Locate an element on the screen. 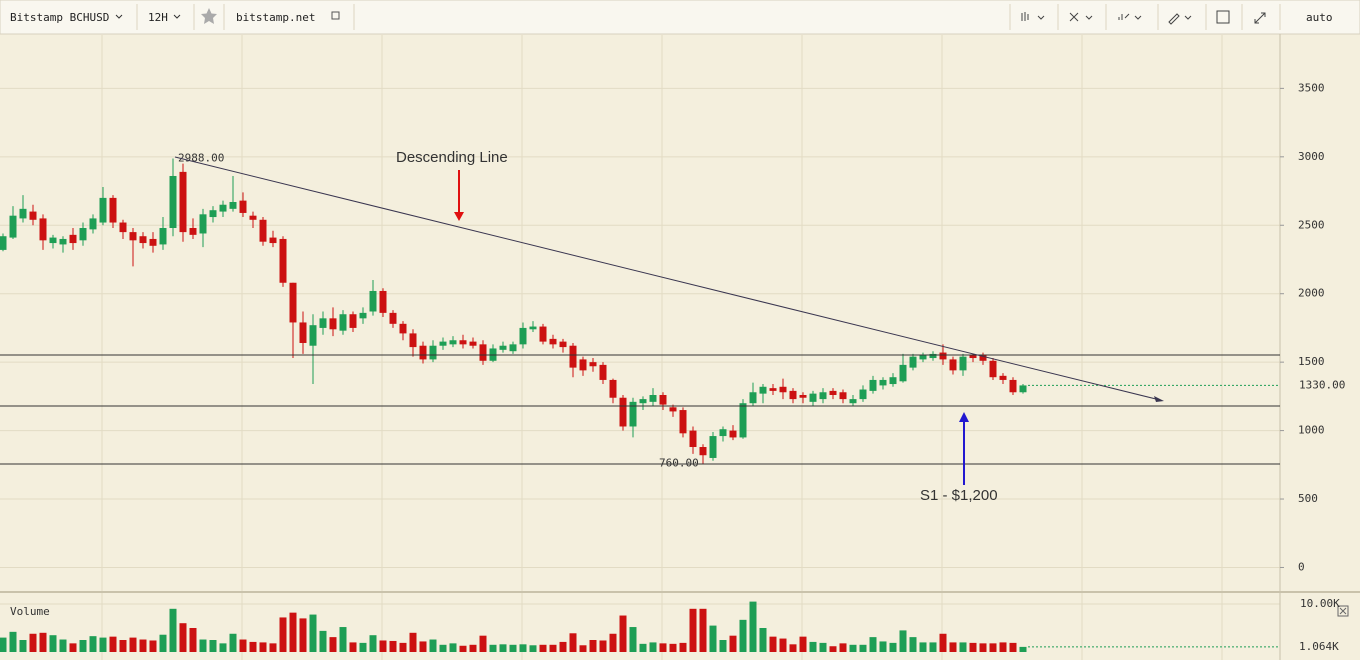 The width and height of the screenshot is (1360, 660). y-tick-label: 3500 is located at coordinates (1311, 87).